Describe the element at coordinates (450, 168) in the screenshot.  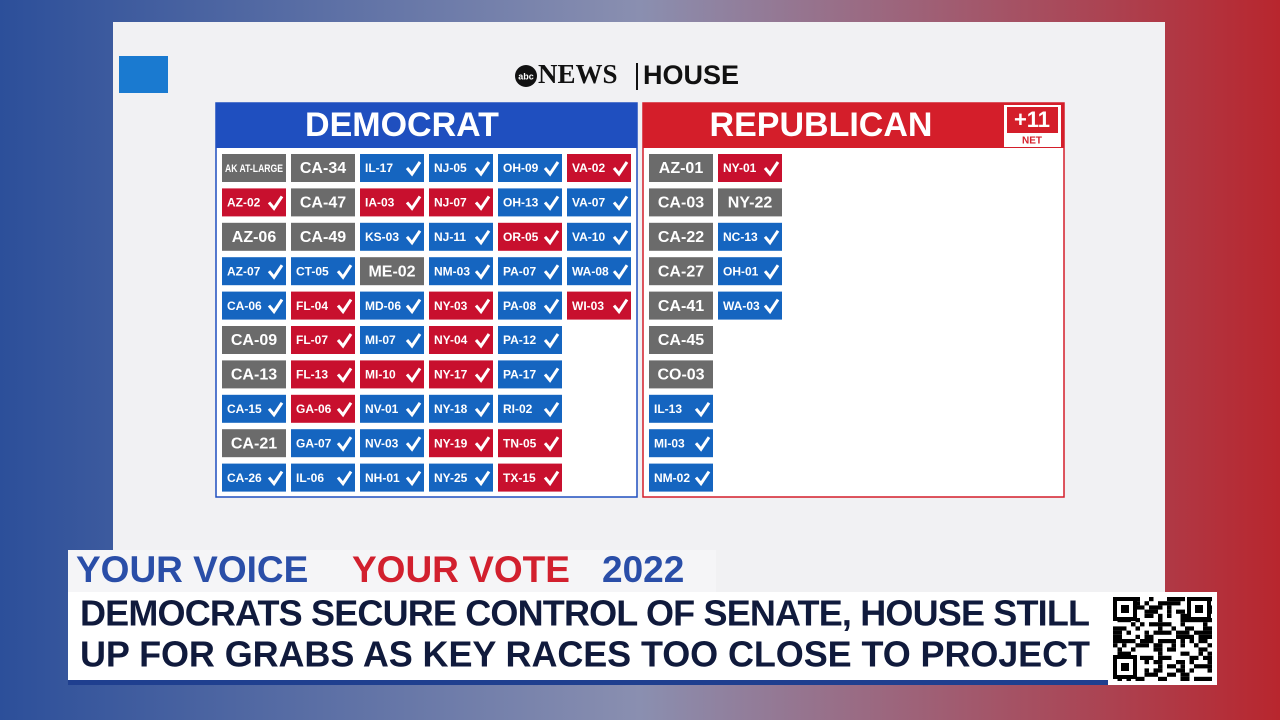
I see `race-label: NJ-05` at that location.